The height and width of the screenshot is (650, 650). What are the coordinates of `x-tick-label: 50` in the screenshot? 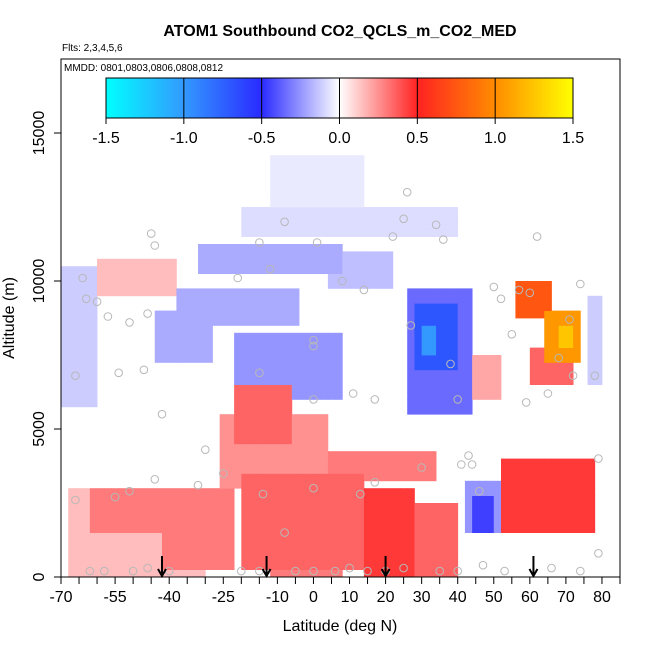 It's located at (494, 597).